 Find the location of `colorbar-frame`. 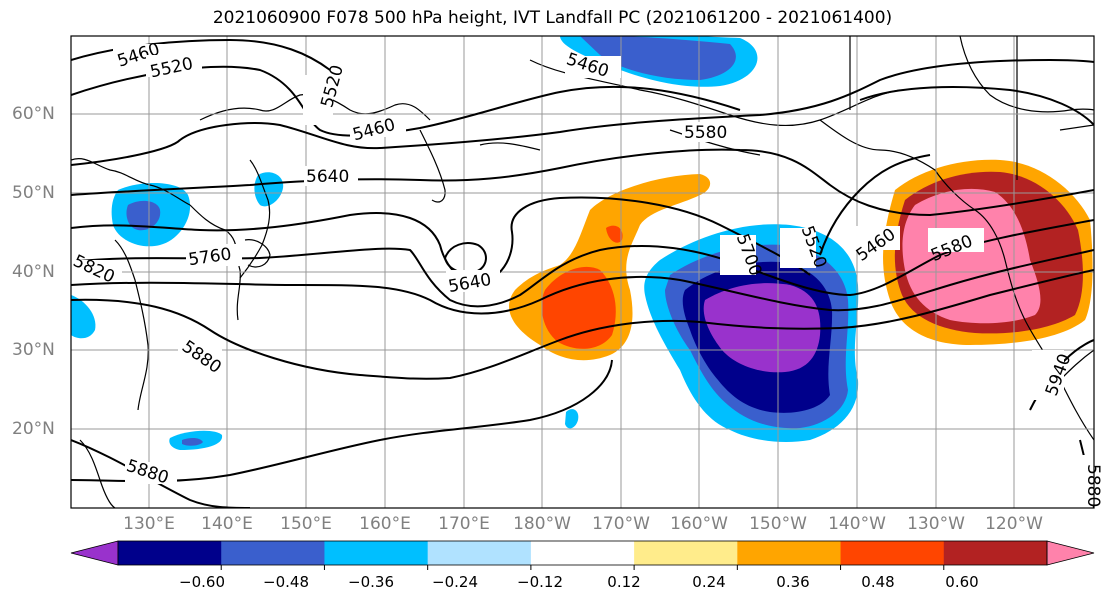

colorbar-frame is located at coordinates (582, 553).